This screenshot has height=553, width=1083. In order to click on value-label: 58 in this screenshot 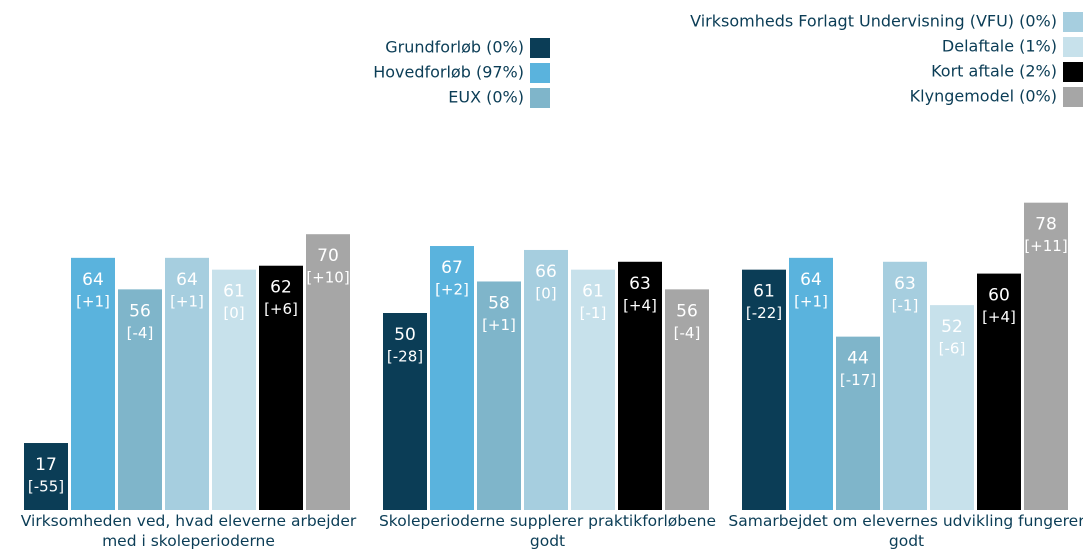, I will do `click(499, 303)`.